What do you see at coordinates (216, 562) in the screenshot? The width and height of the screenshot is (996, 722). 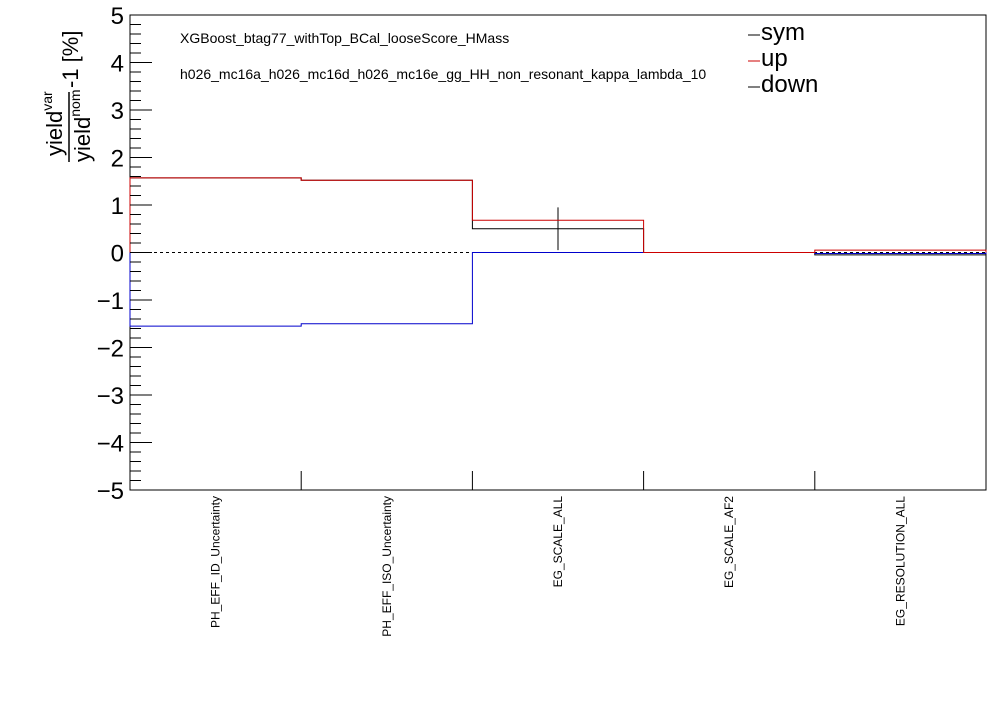 I see `x-category-label: PH_EFF_ID_Uncertainty` at bounding box center [216, 562].